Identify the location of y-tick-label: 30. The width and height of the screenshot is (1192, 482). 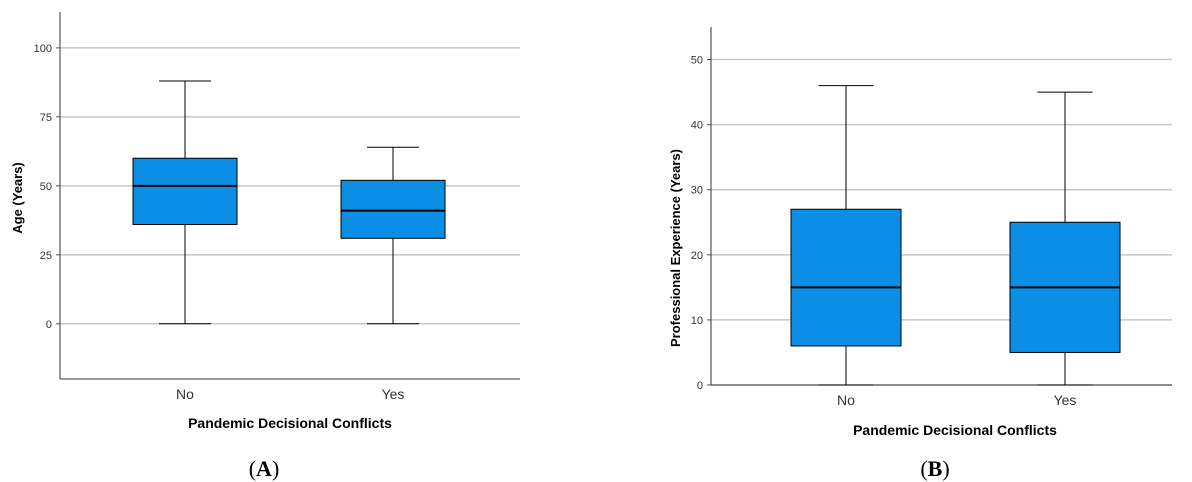
(697, 191).